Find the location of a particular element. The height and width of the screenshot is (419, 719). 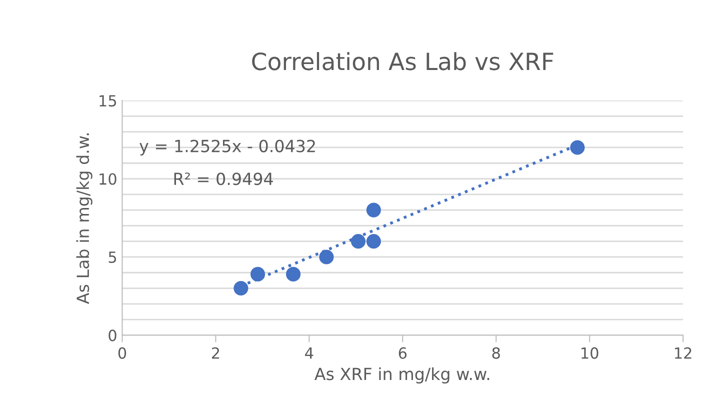

x-tick-label: 6 is located at coordinates (402, 353).